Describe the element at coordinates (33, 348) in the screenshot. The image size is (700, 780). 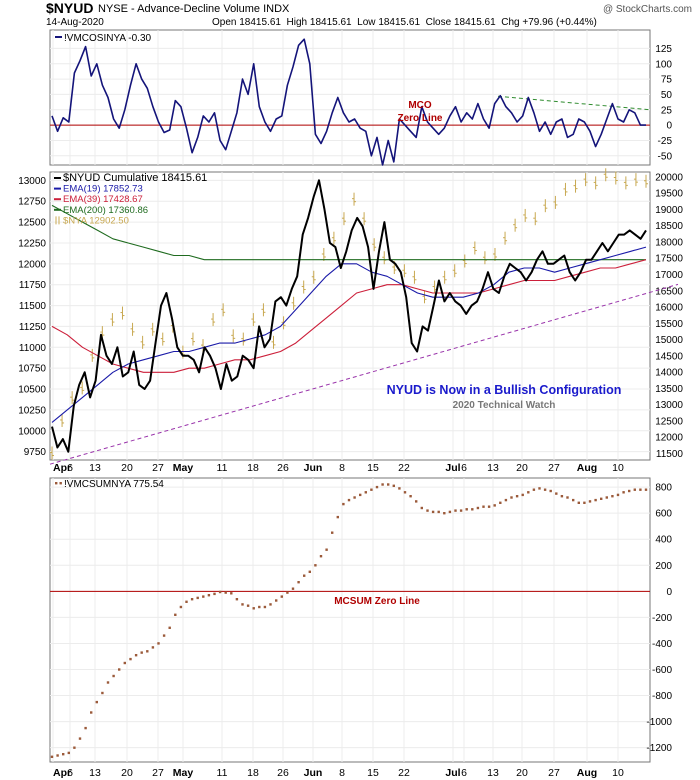
I see `y-tick-label-left: 11000` at that location.